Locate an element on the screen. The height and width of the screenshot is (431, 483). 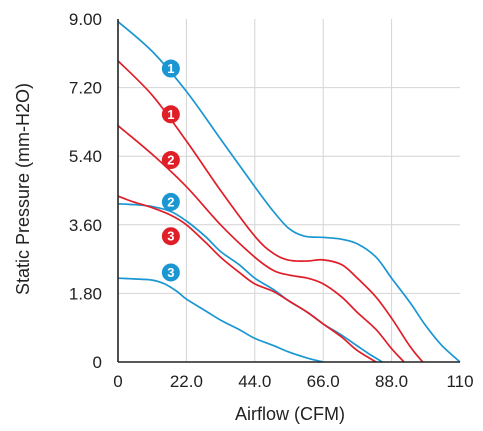
curve-markers: 1 1 2 2 3 3 is located at coordinates (170, 170).